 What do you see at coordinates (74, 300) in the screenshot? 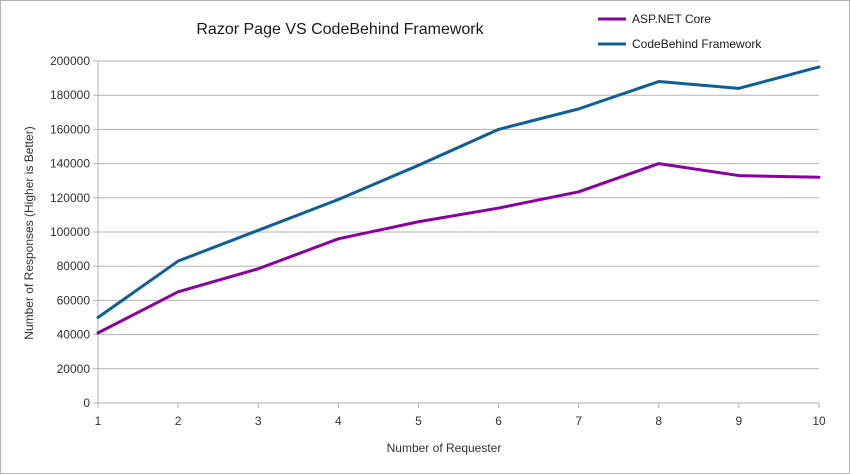
I see `y-tick-label: 60000` at bounding box center [74, 300].